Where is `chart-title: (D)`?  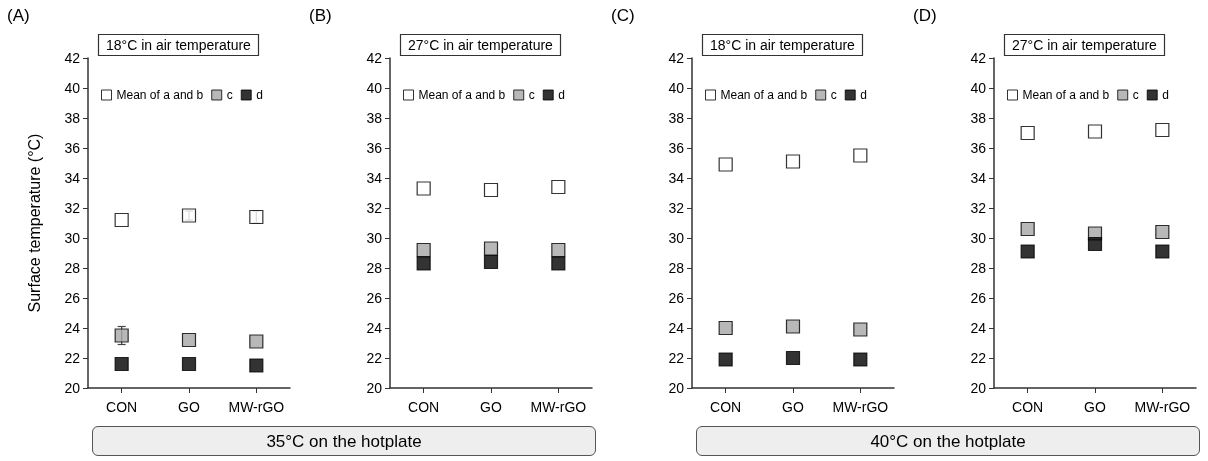 chart-title: (D) is located at coordinates (925, 15).